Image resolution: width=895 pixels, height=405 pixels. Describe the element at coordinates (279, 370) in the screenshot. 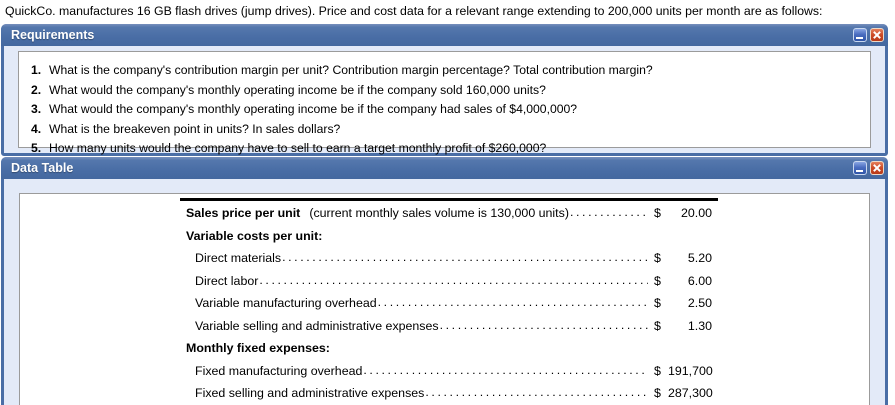

I see `row-label: Fixed manufacturing overhead` at that location.